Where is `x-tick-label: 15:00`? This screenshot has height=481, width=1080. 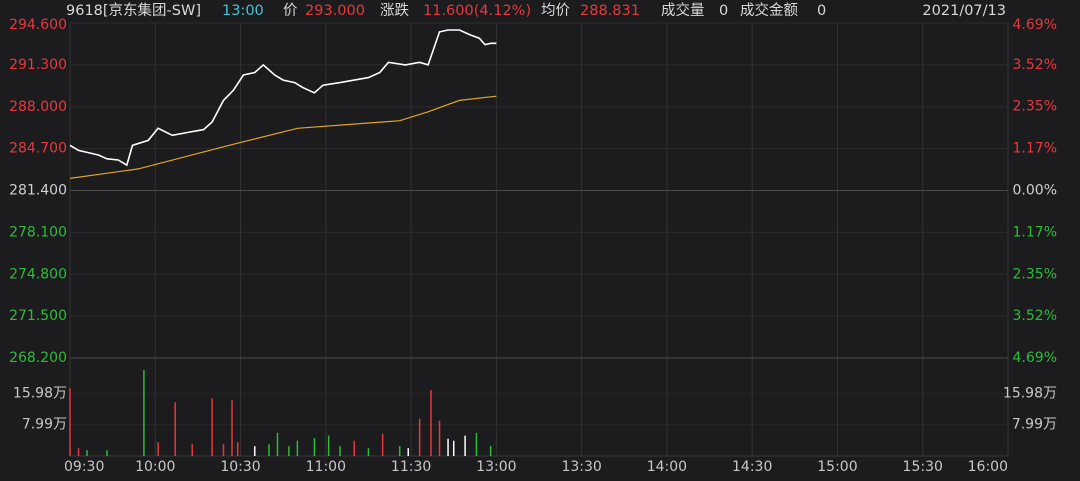
x-tick-label: 15:00 is located at coordinates (837, 467).